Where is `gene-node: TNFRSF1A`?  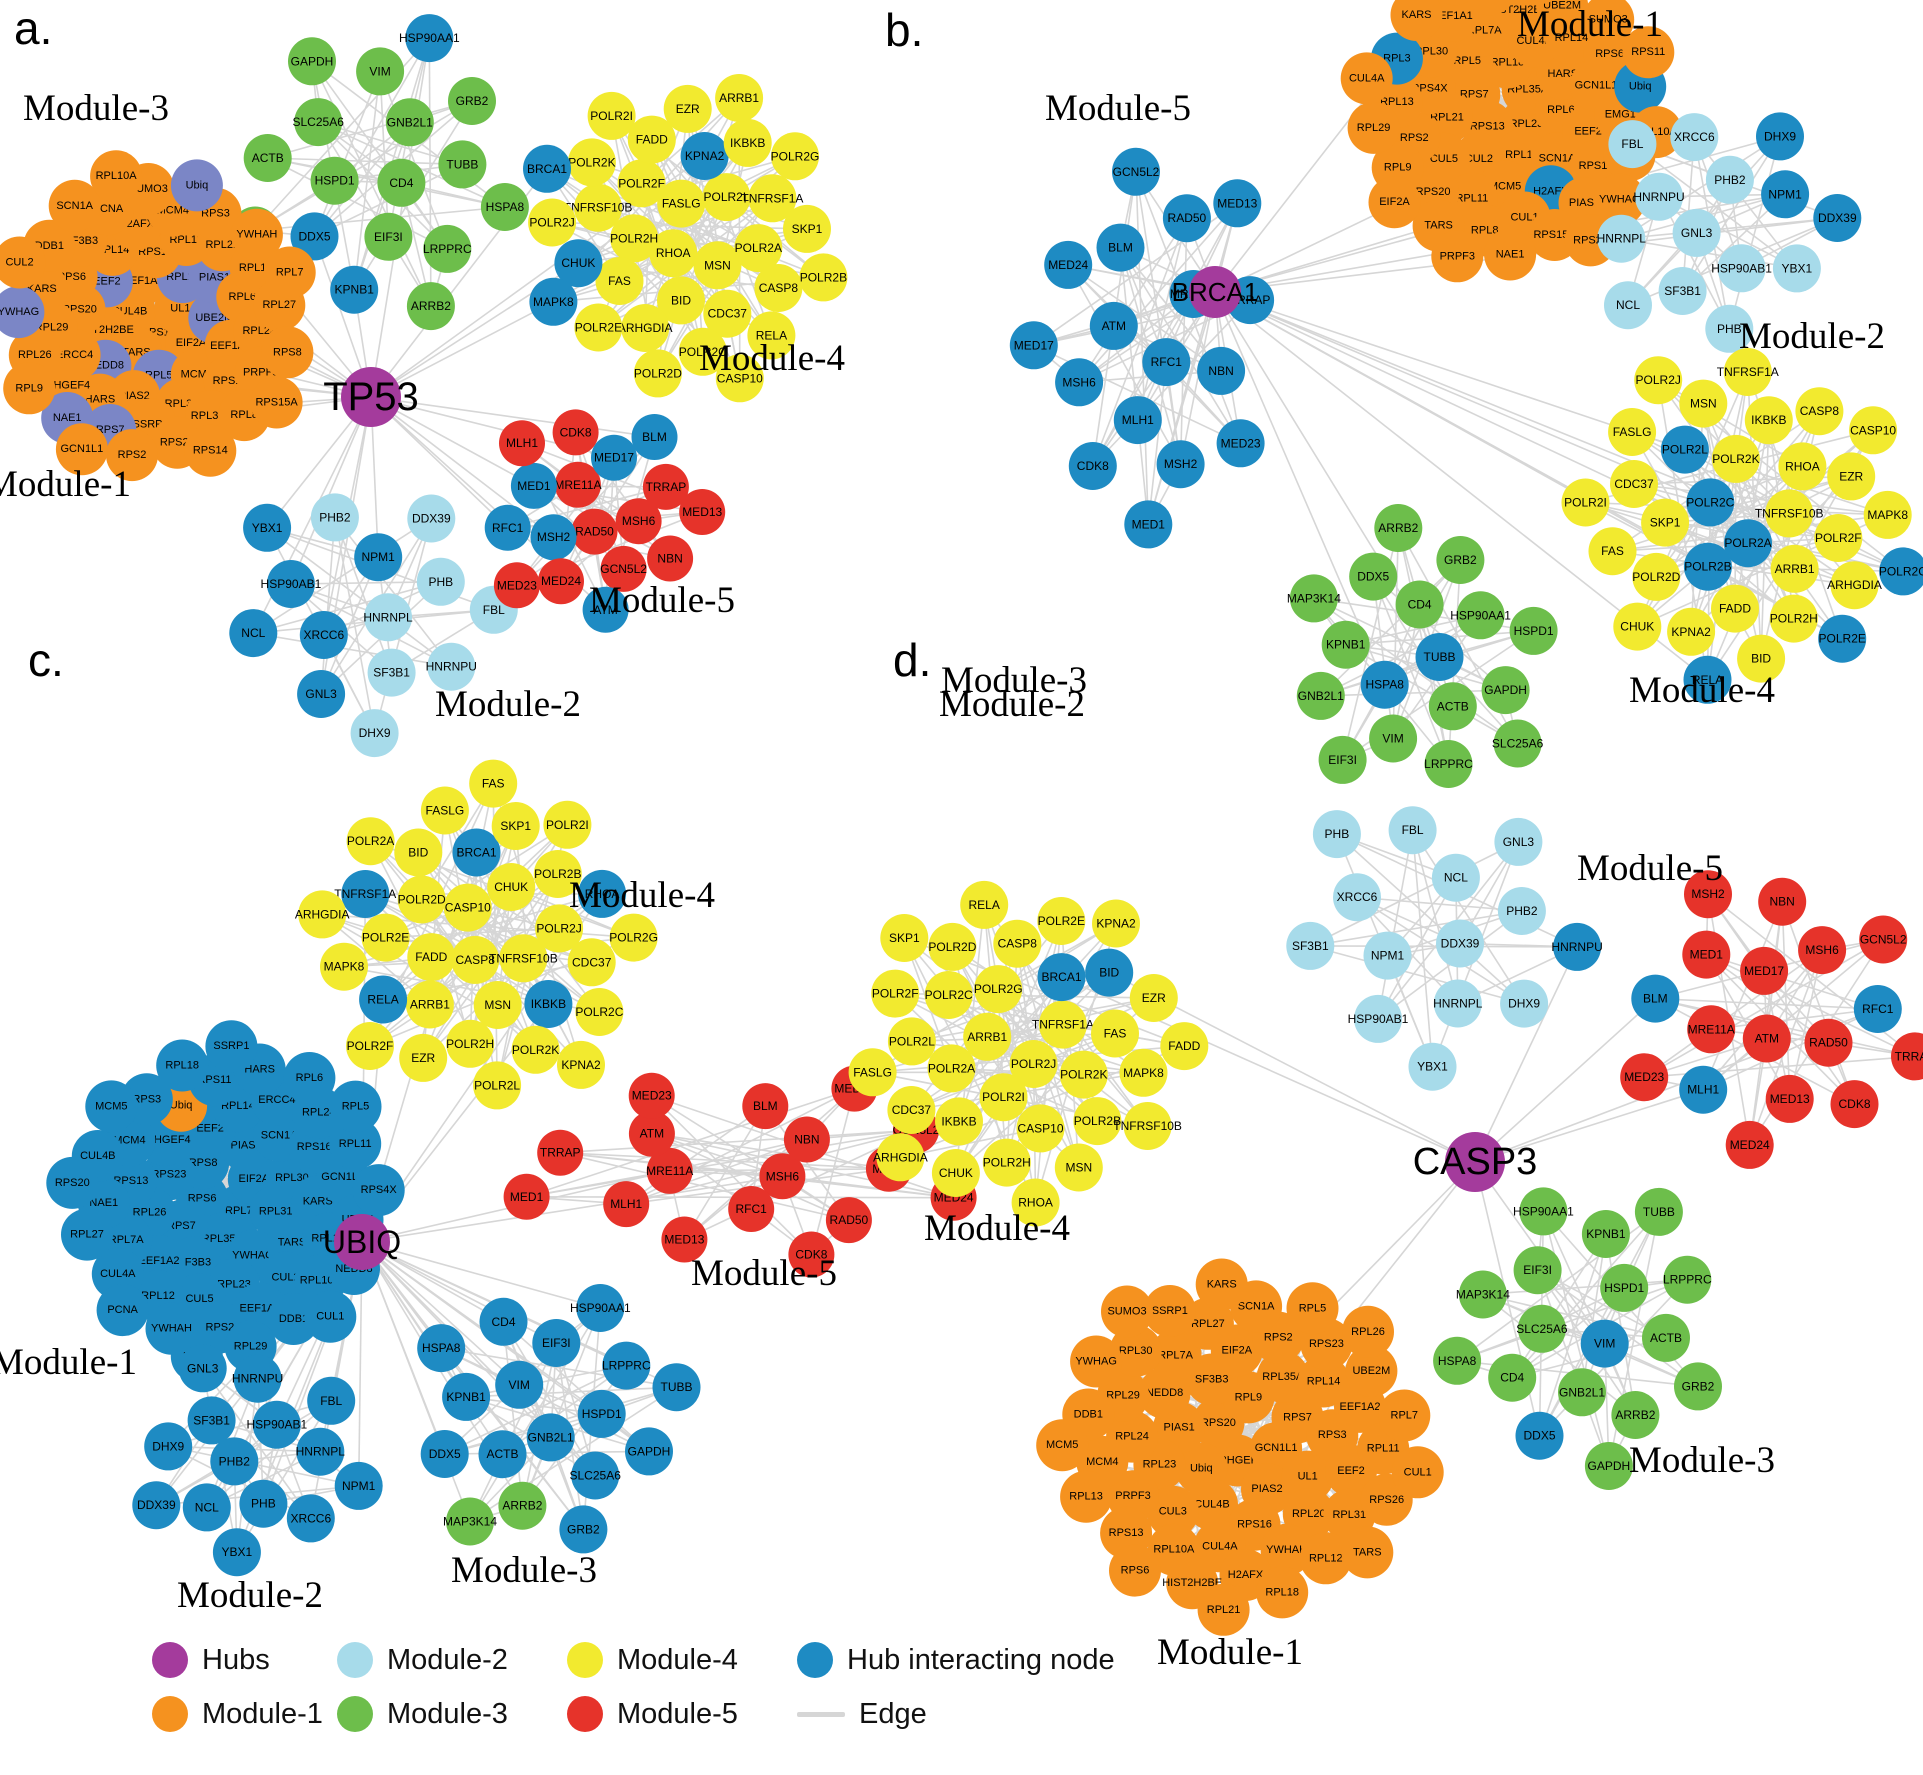 gene-node: TNFRSF1A is located at coordinates (772, 198).